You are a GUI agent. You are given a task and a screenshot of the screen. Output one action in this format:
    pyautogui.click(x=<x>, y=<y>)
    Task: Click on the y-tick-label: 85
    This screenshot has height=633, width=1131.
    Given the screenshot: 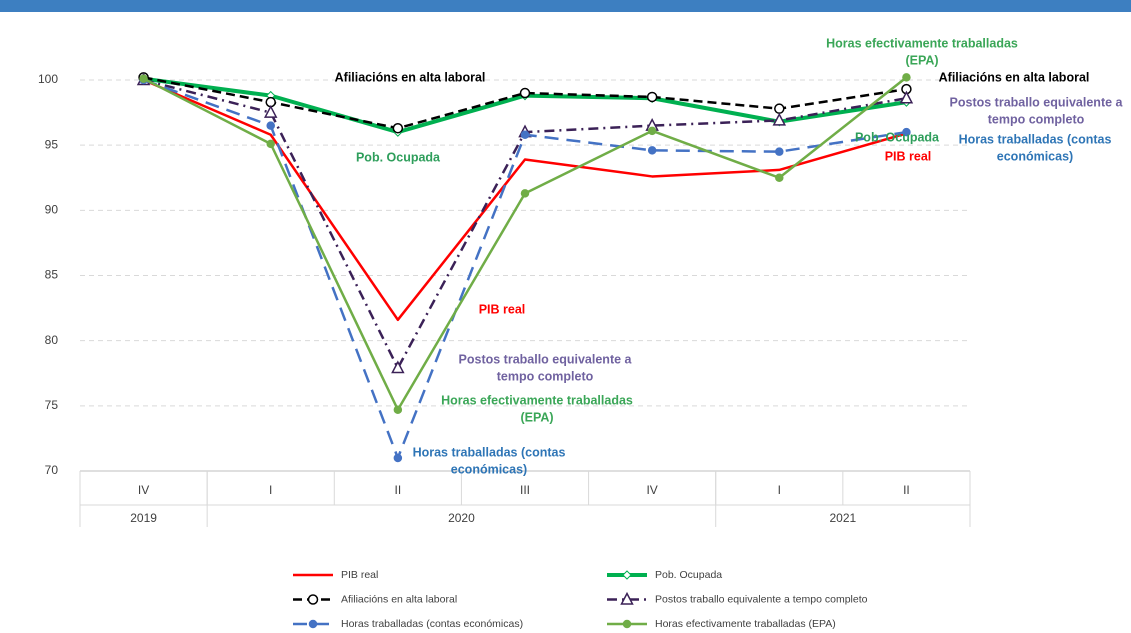 What is the action you would take?
    pyautogui.click(x=52, y=275)
    